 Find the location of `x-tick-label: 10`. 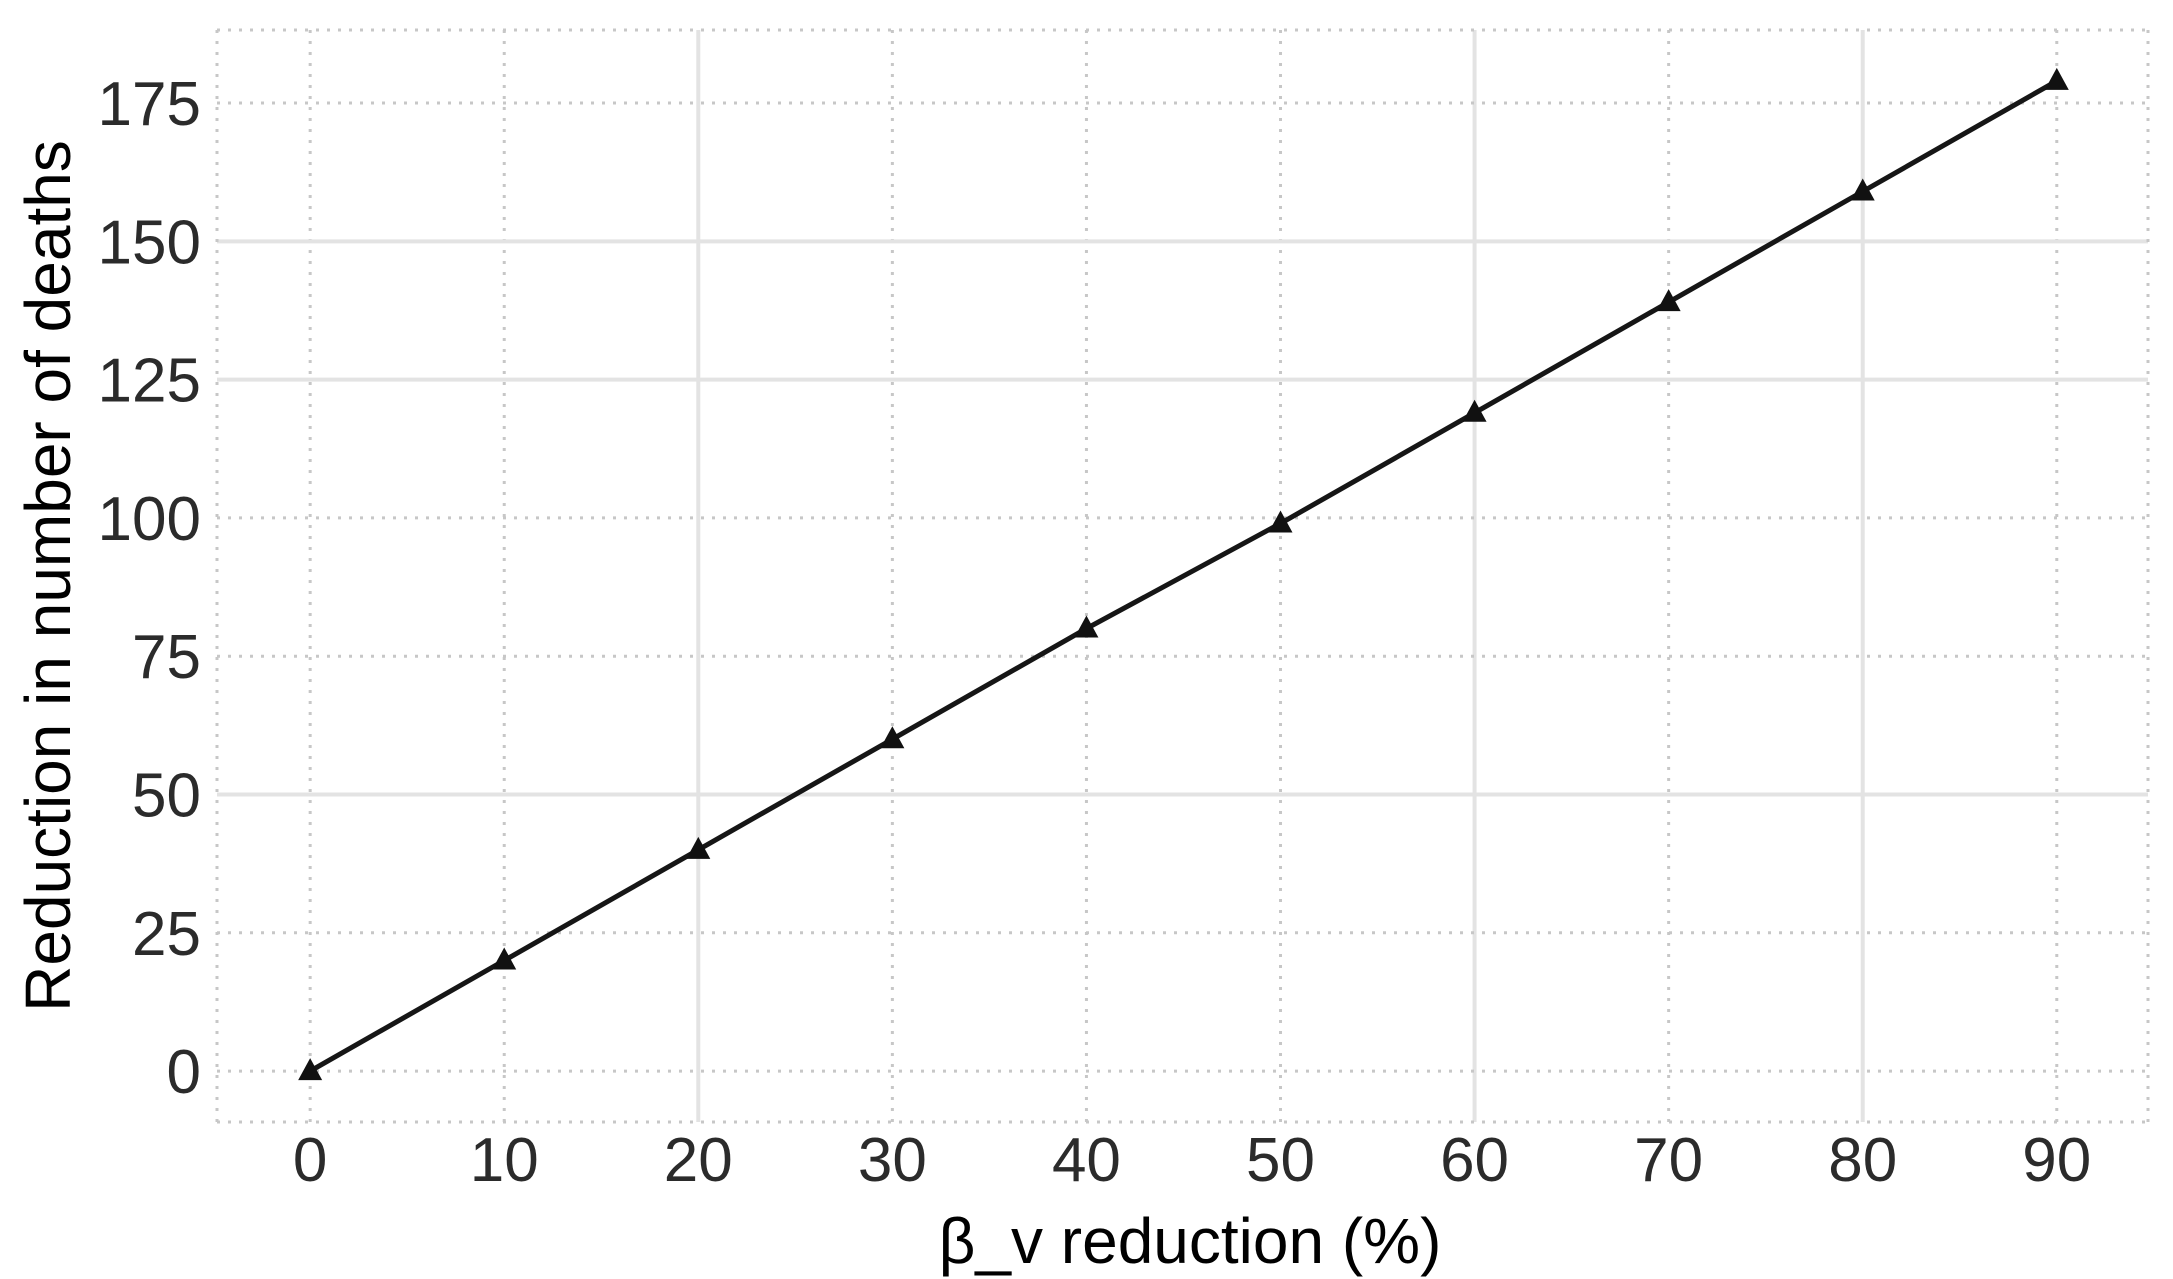

x-tick-label: 10 is located at coordinates (504, 1160).